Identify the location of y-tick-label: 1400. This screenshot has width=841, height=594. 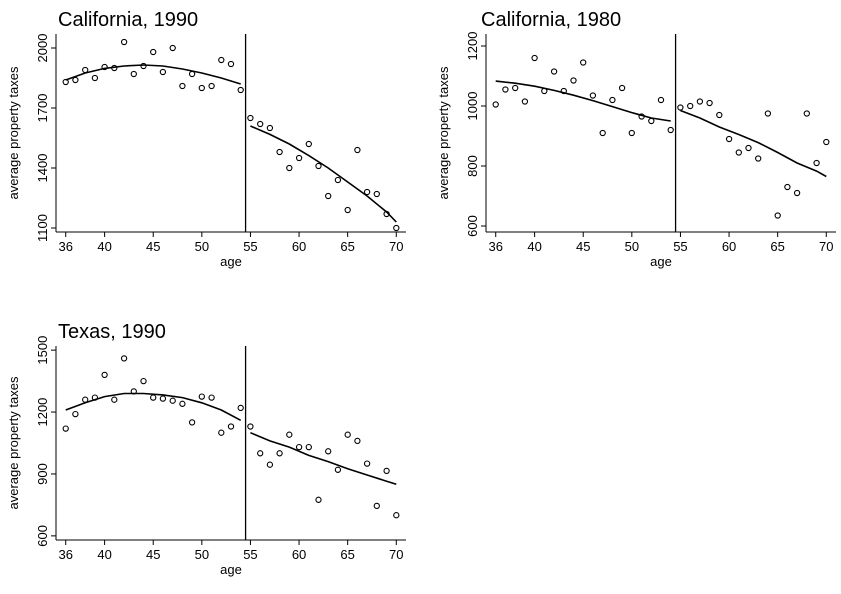
(42, 168).